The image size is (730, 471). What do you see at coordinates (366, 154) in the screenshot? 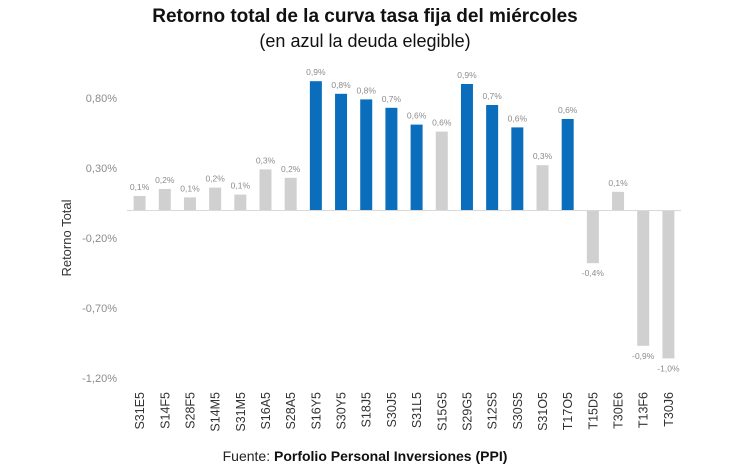
I see `bar-s18j5` at bounding box center [366, 154].